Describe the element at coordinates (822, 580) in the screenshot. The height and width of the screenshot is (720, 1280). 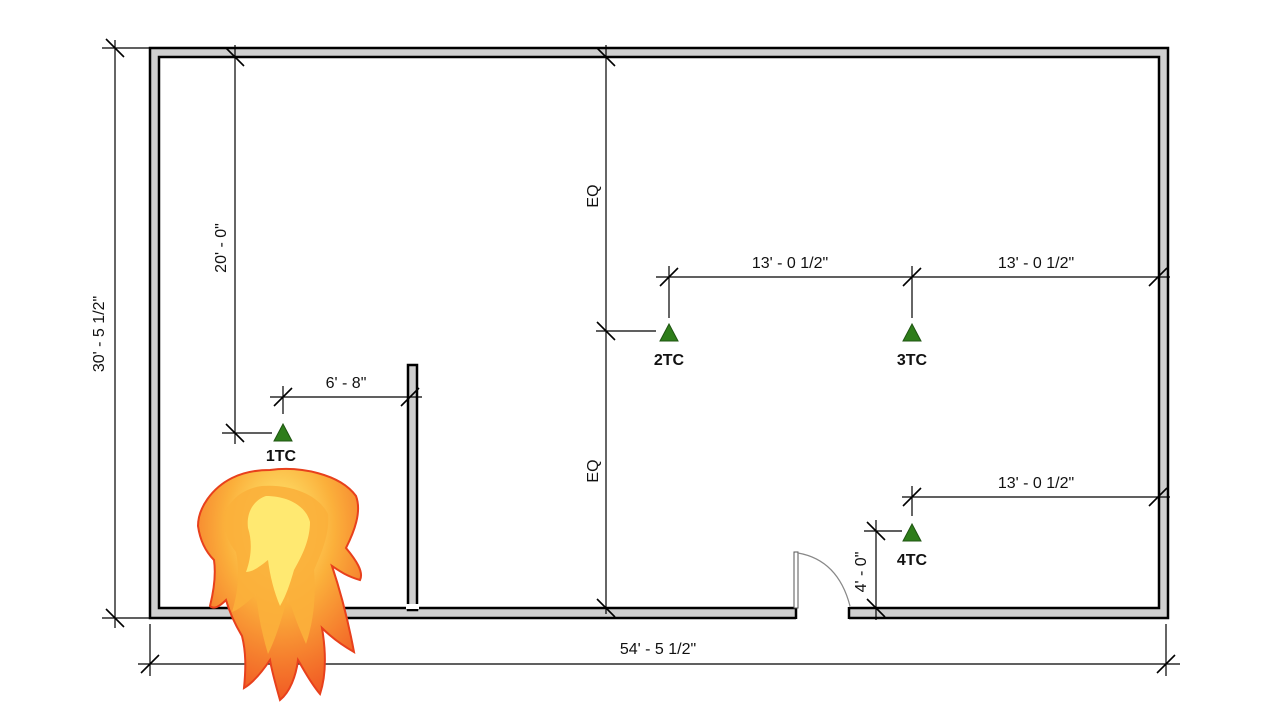
I see `door-swing-icon` at that location.